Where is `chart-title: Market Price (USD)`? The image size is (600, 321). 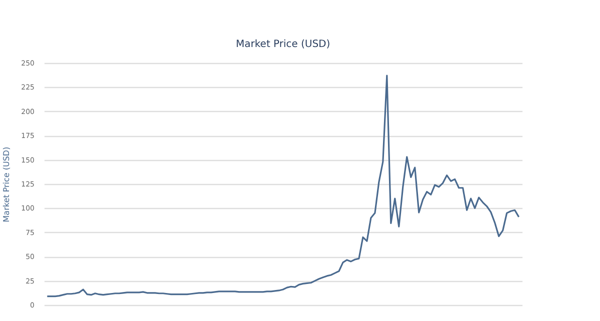
chart-title: Market Price (USD) is located at coordinates (283, 44).